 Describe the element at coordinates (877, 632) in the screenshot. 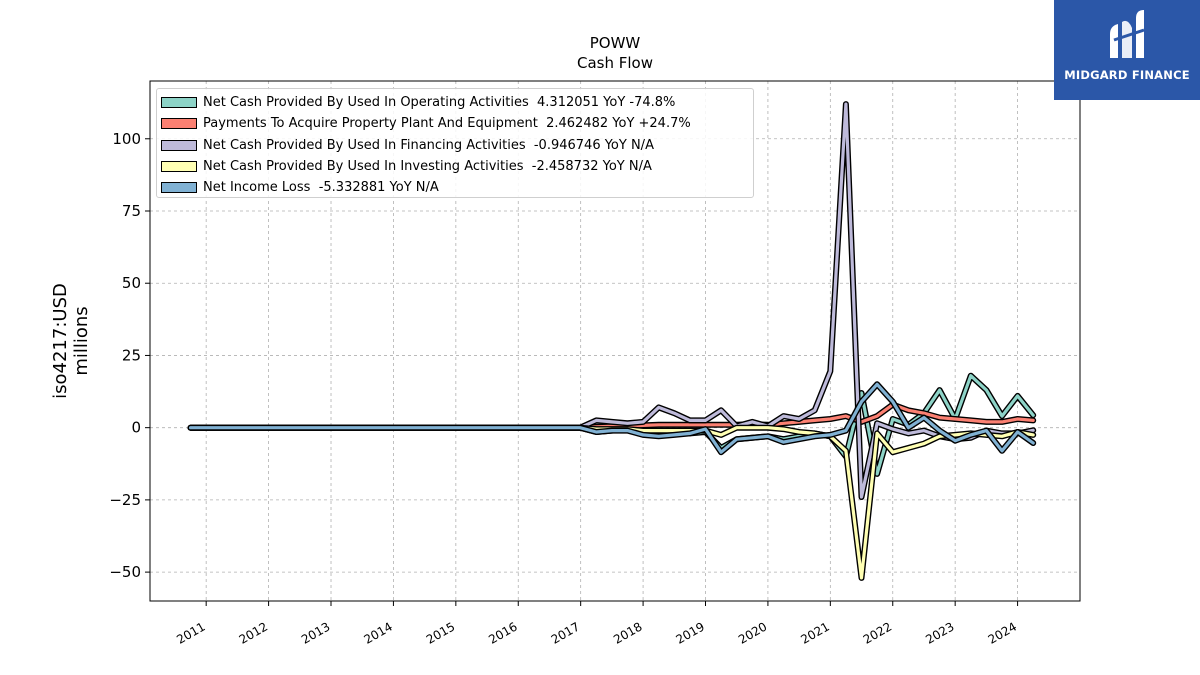

I see `x-tick-label: 2022` at that location.